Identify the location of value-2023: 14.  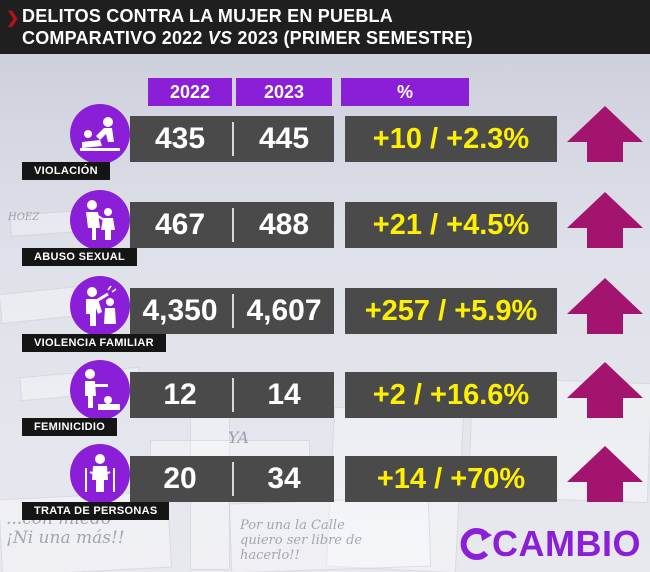
(284, 394).